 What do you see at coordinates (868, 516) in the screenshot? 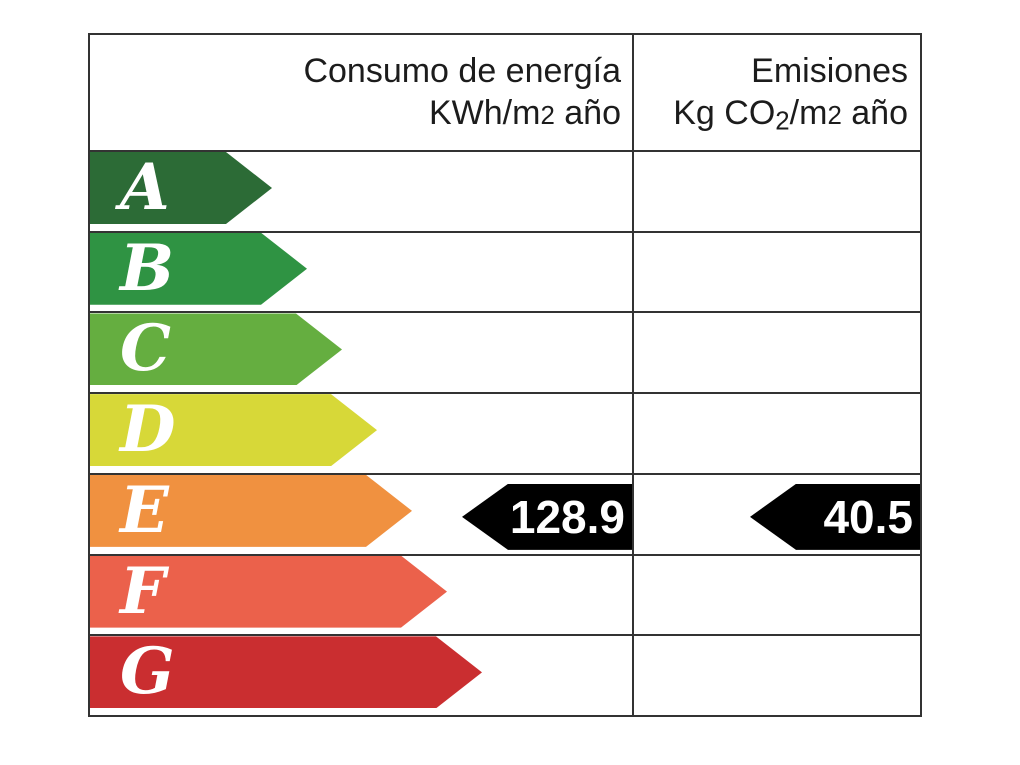
I see `emissions-value: 40.5` at bounding box center [868, 516].